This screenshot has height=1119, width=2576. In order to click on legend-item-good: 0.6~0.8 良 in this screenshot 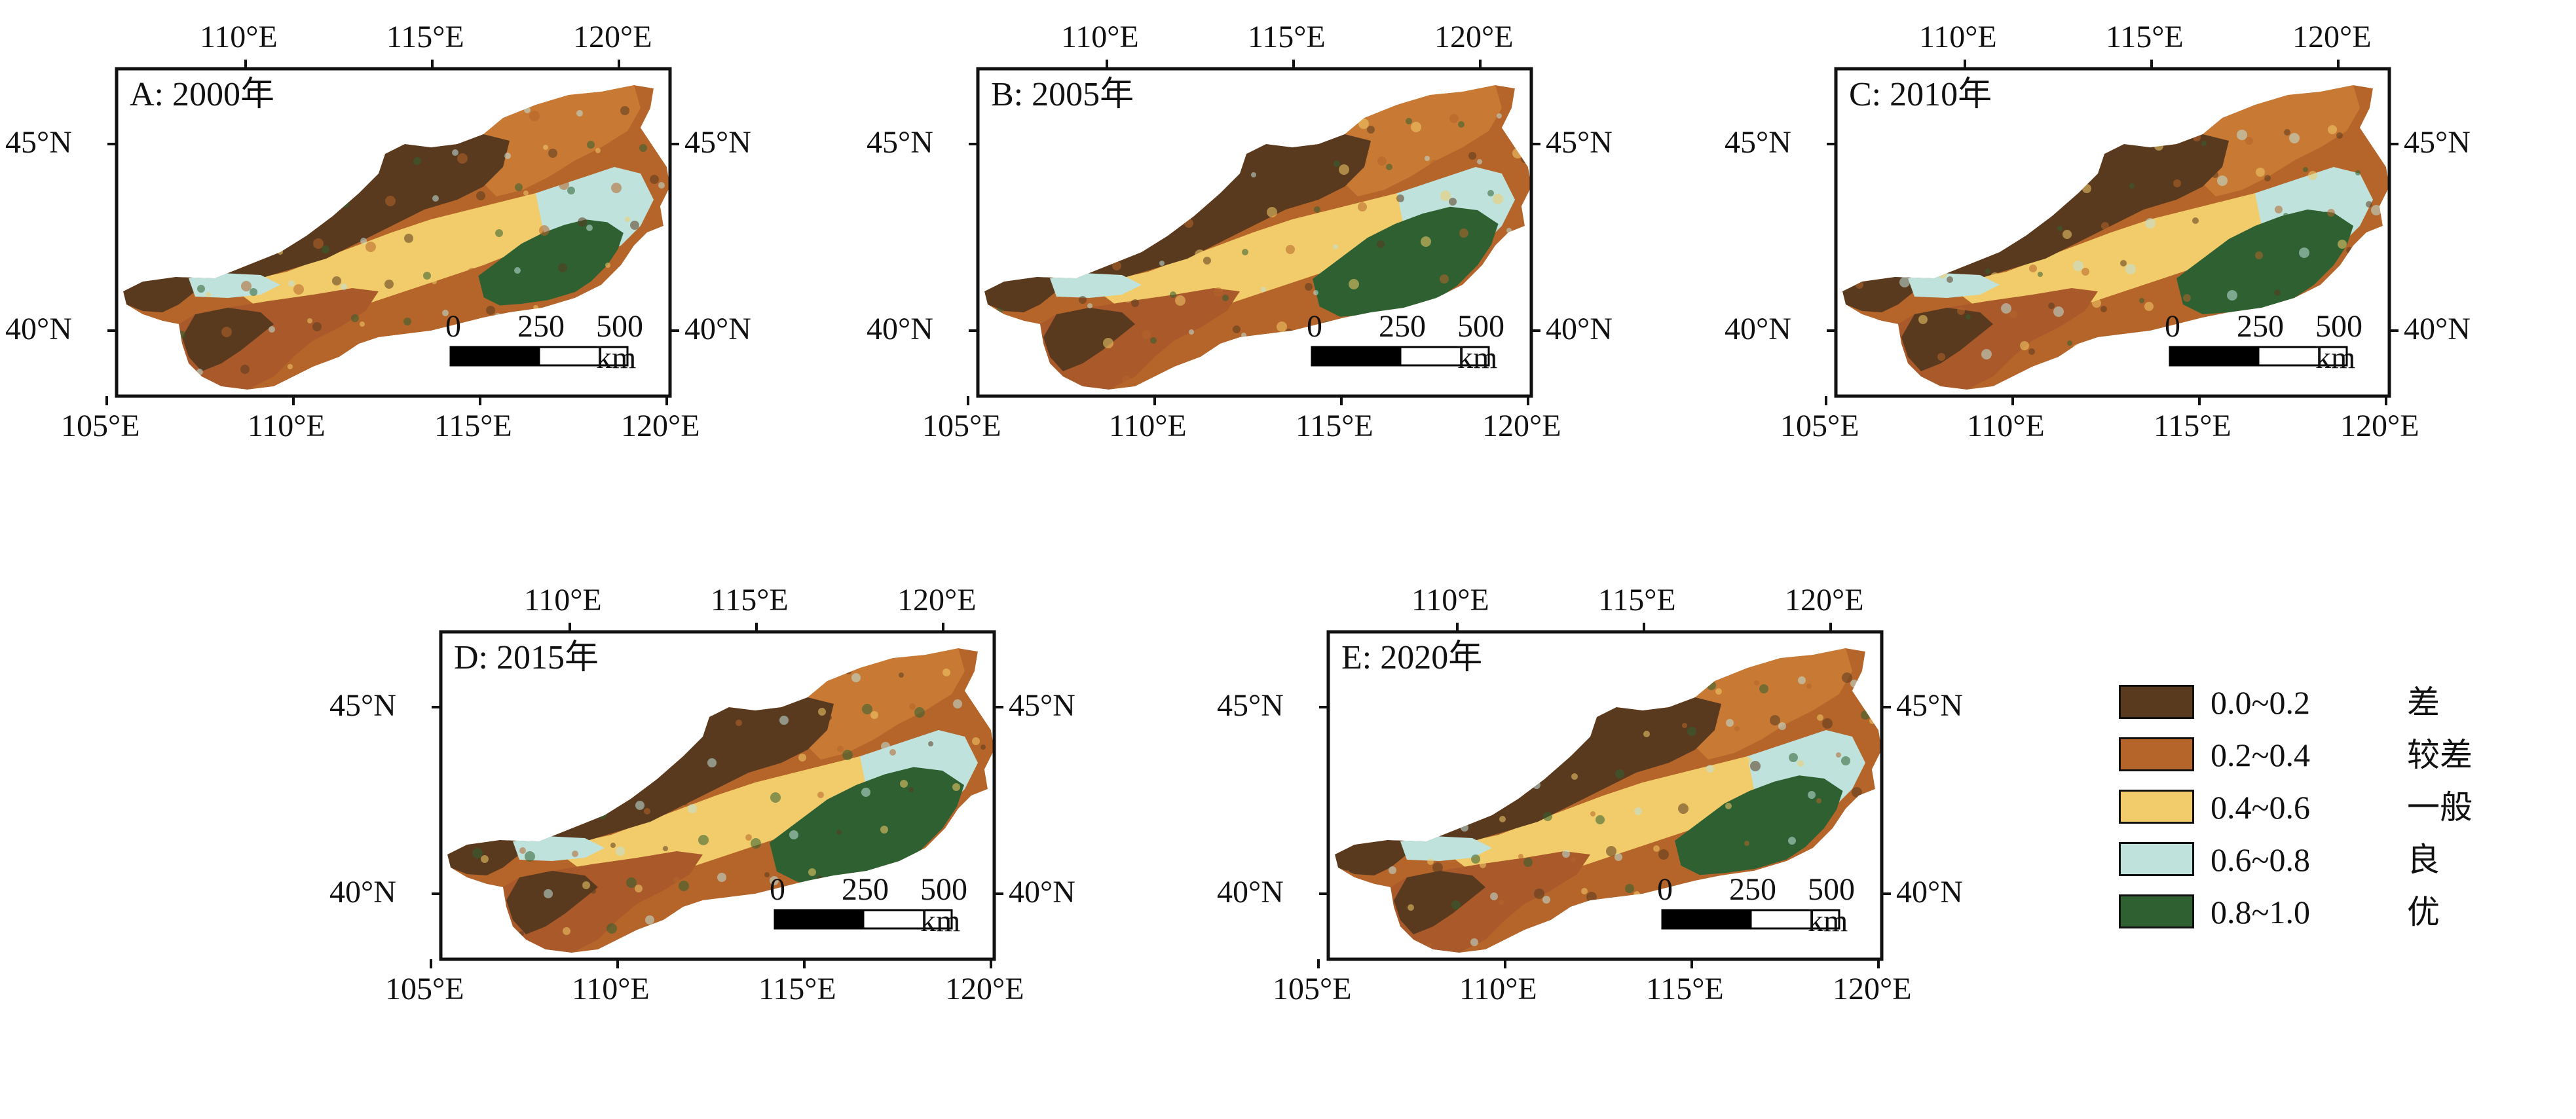, I will do `click(2289, 859)`.